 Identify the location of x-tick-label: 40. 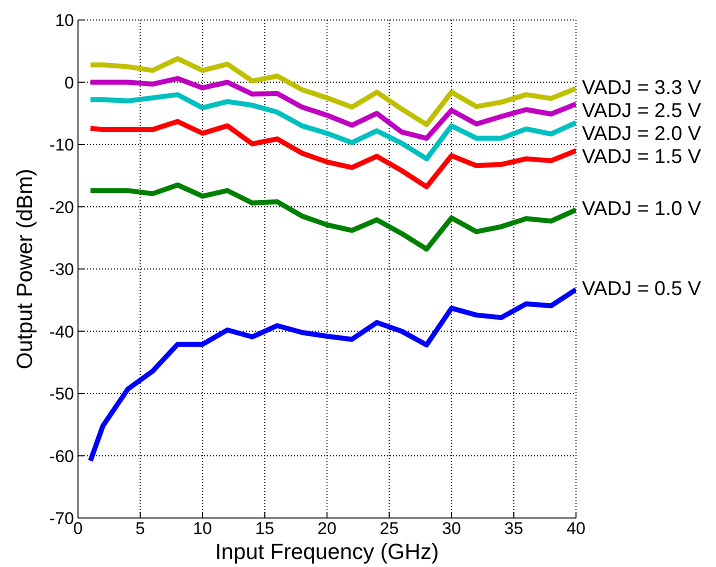
(576, 528).